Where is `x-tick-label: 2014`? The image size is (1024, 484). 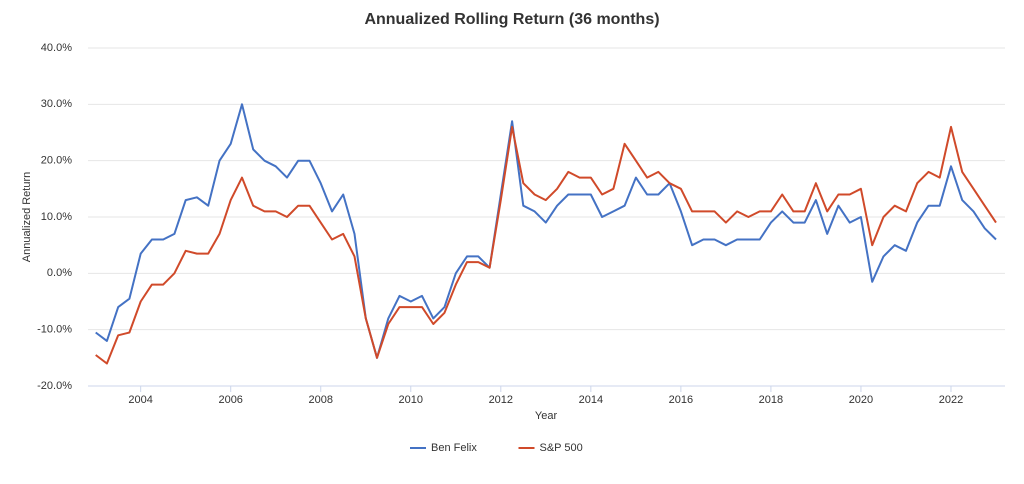
x-tick-label: 2014 is located at coordinates (591, 400).